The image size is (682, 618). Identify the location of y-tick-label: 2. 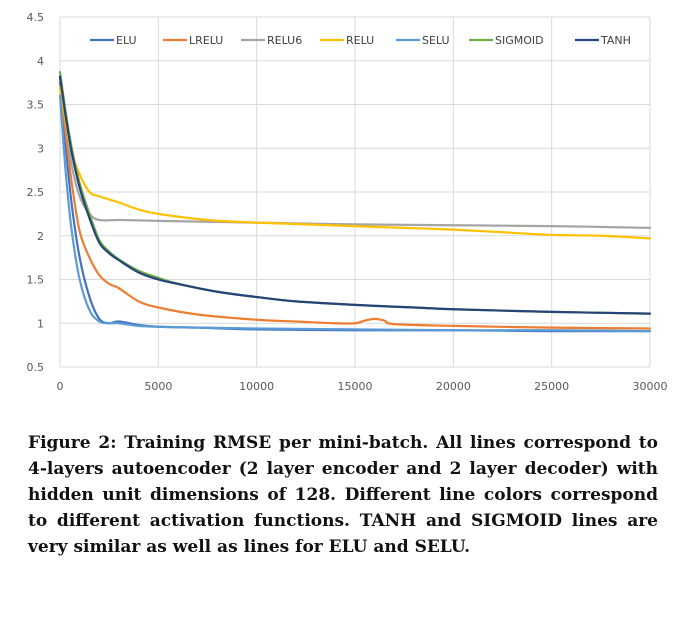
(40, 236).